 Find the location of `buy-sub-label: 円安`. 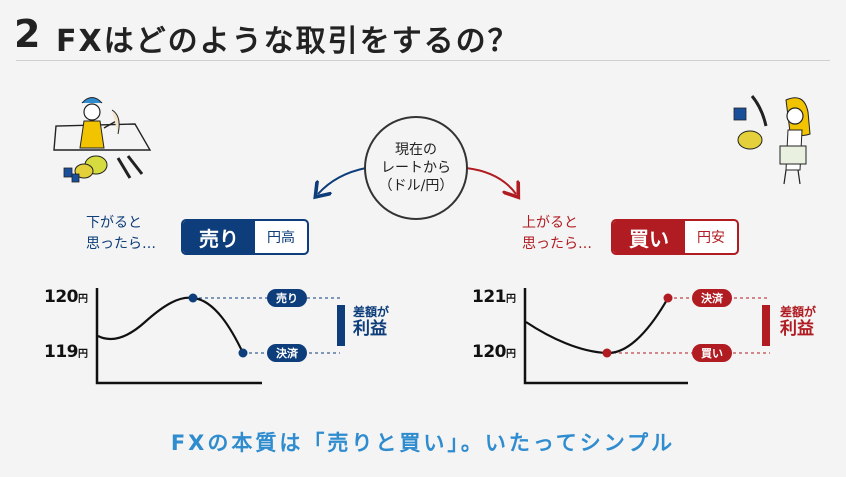

buy-sub-label: 円安 is located at coordinates (711, 238).